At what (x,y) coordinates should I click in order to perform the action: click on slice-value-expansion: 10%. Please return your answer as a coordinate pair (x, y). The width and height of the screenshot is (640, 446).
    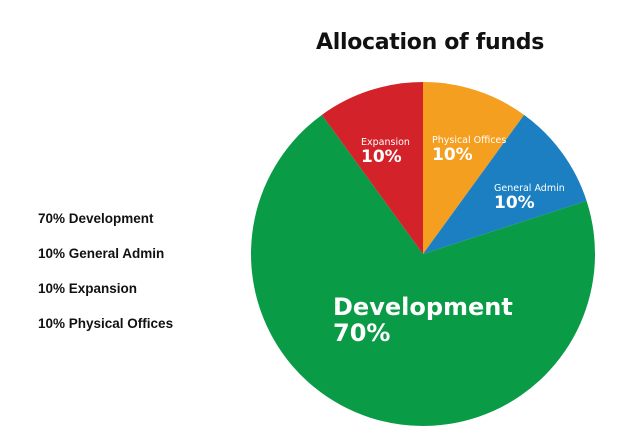
    Looking at the image, I should click on (381, 157).